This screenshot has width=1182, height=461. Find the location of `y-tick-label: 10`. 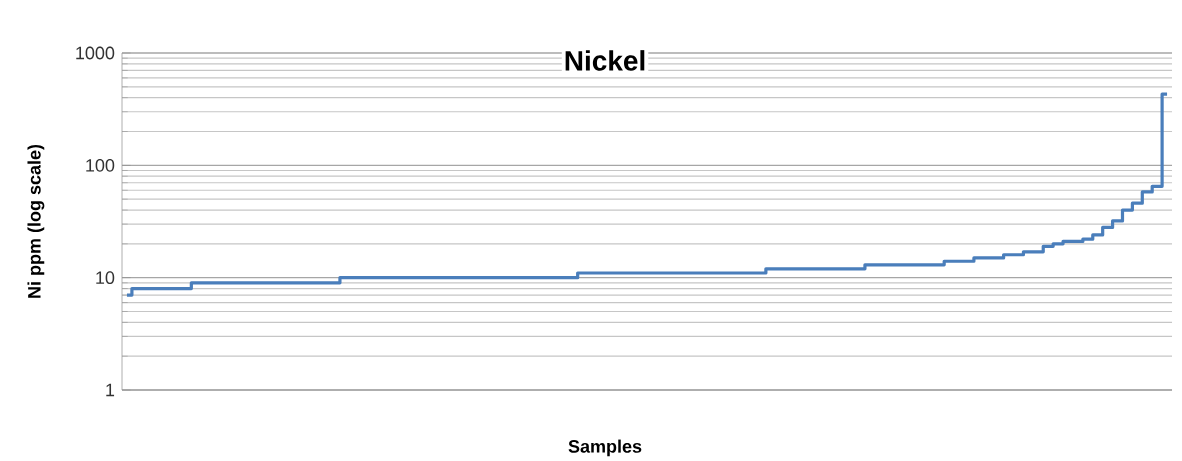

y-tick-label: 10 is located at coordinates (105, 278).